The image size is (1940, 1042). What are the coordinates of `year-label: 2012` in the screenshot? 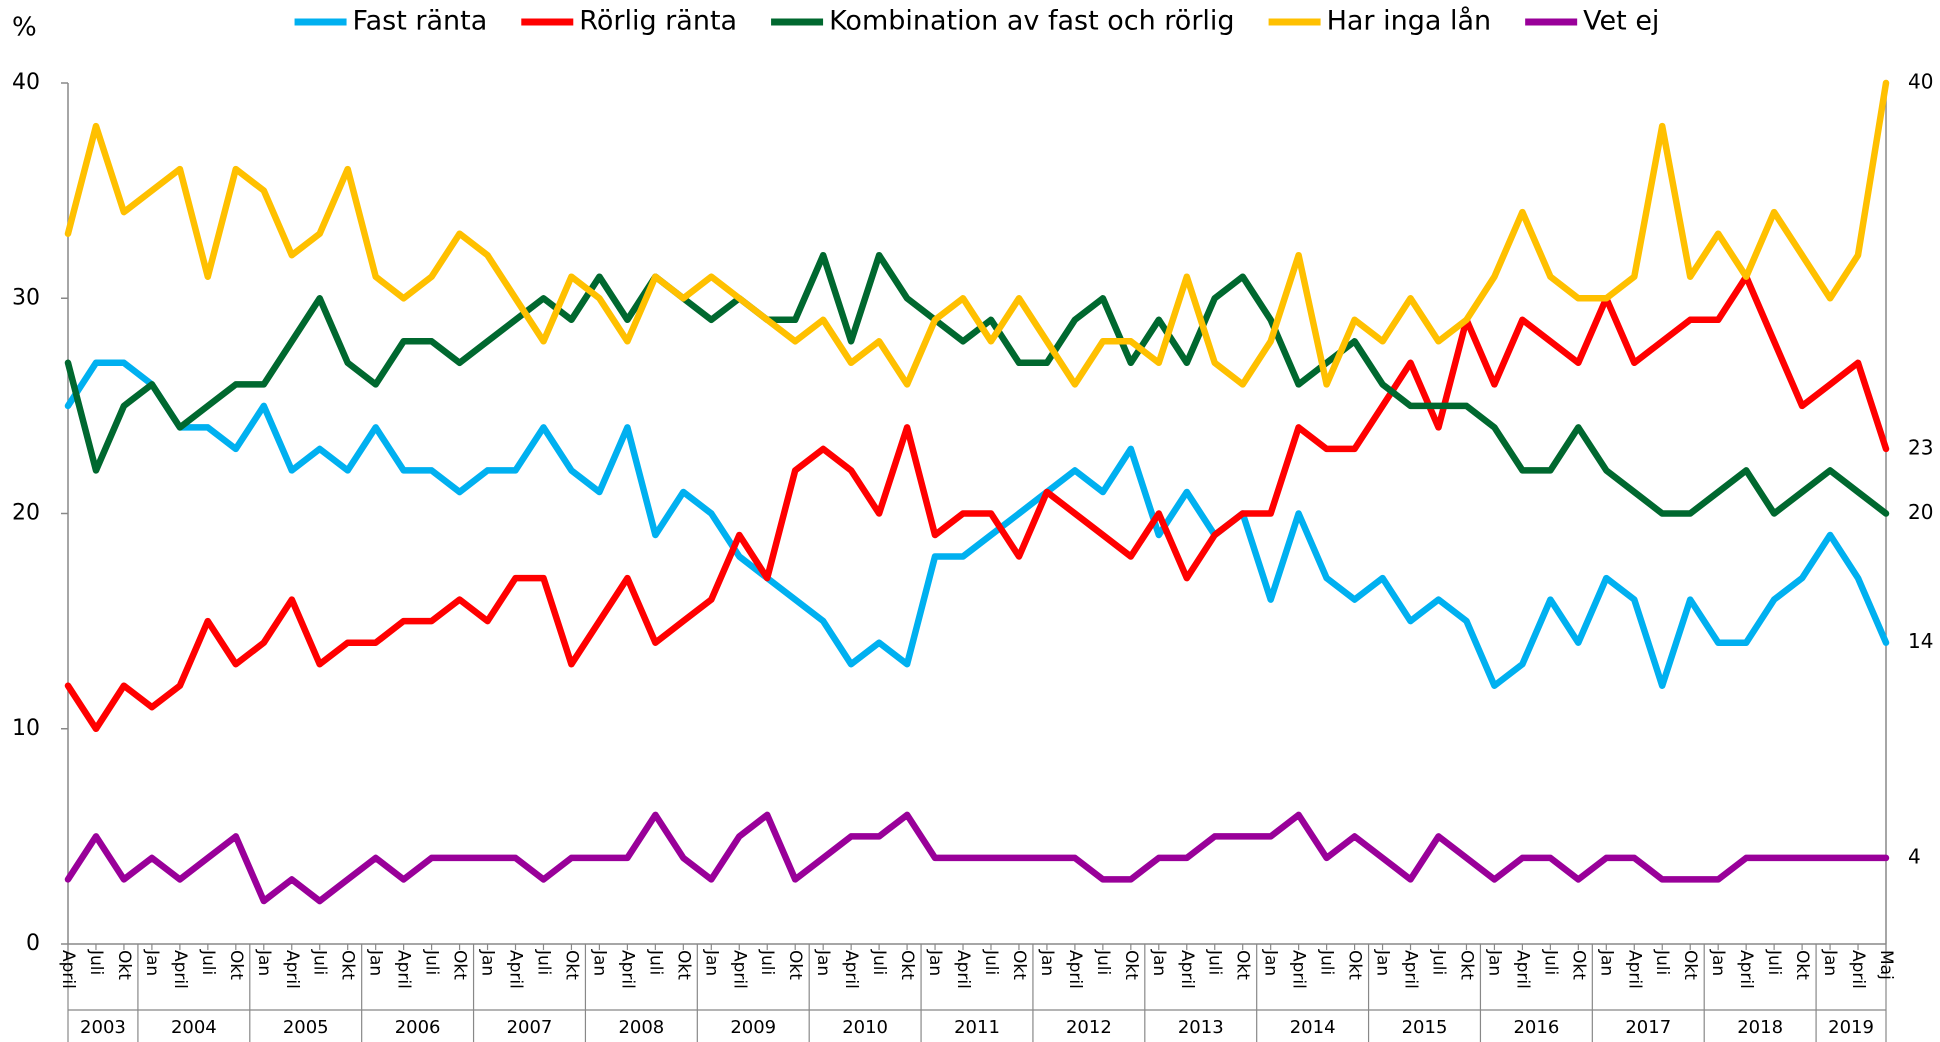 It's located at (1089, 1027).